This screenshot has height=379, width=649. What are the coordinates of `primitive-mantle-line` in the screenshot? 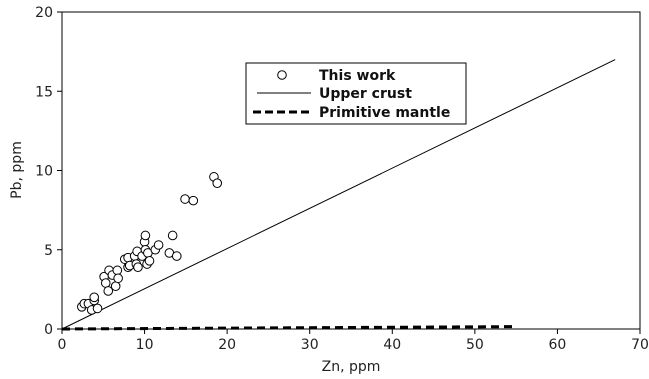 It's located at (289, 328).